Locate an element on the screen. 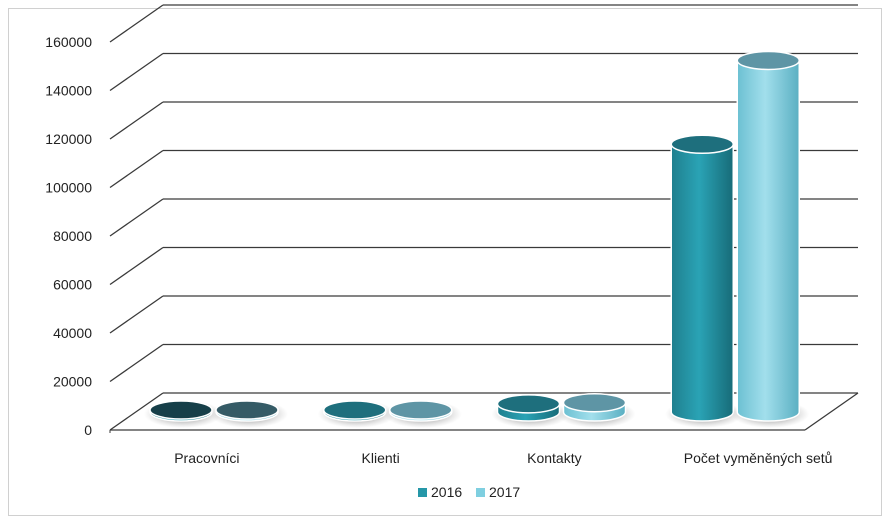  legend-swatch-2016 is located at coordinates (422, 492).